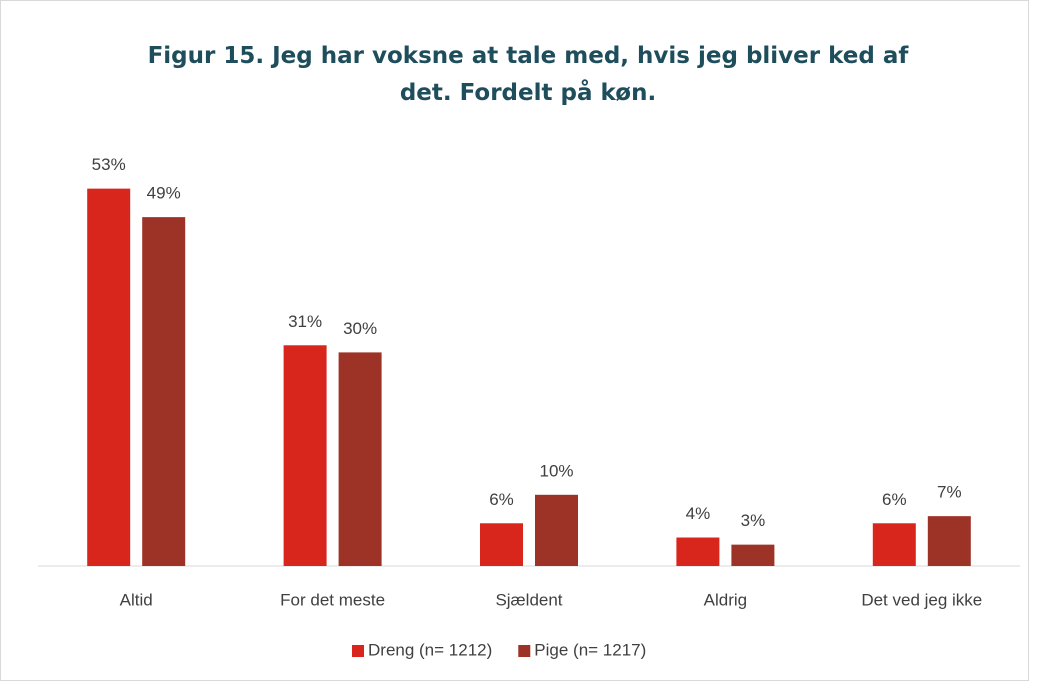  Describe the element at coordinates (332, 599) in the screenshot. I see `x-tick-label: For det meste` at that location.